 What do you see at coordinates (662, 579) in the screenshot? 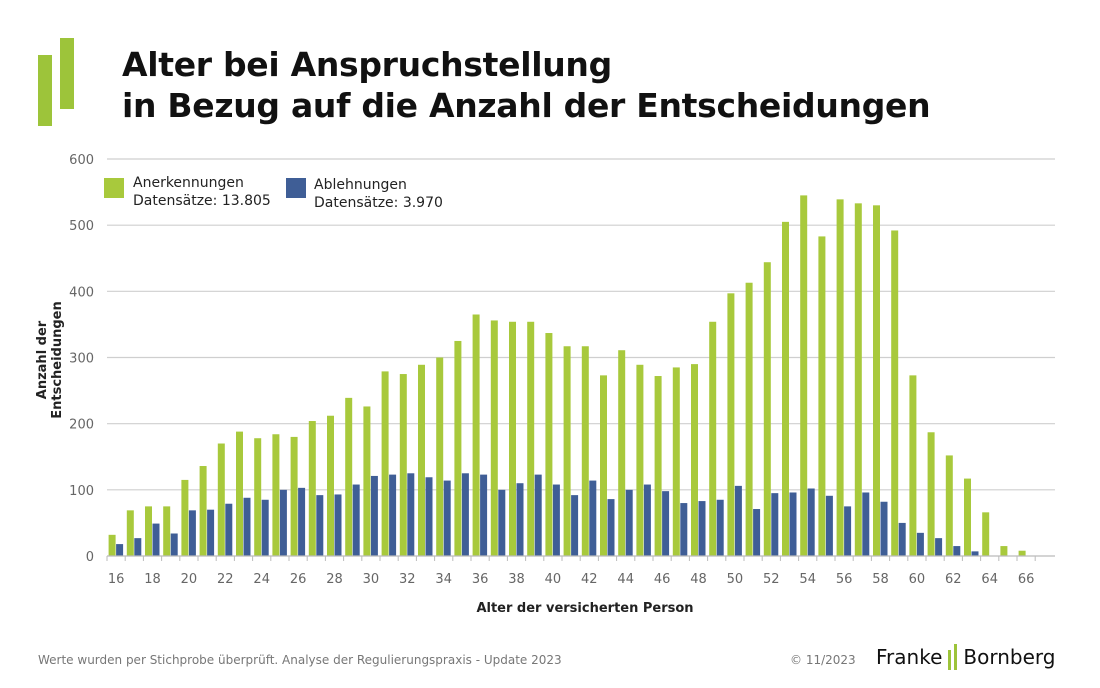
I see `x-tick-label: 46` at bounding box center [662, 579].